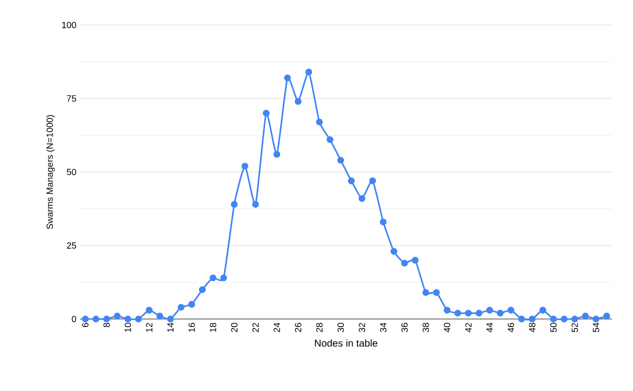 The width and height of the screenshot is (633, 391). I want to click on y-tick-label: 0, so click(74, 319).